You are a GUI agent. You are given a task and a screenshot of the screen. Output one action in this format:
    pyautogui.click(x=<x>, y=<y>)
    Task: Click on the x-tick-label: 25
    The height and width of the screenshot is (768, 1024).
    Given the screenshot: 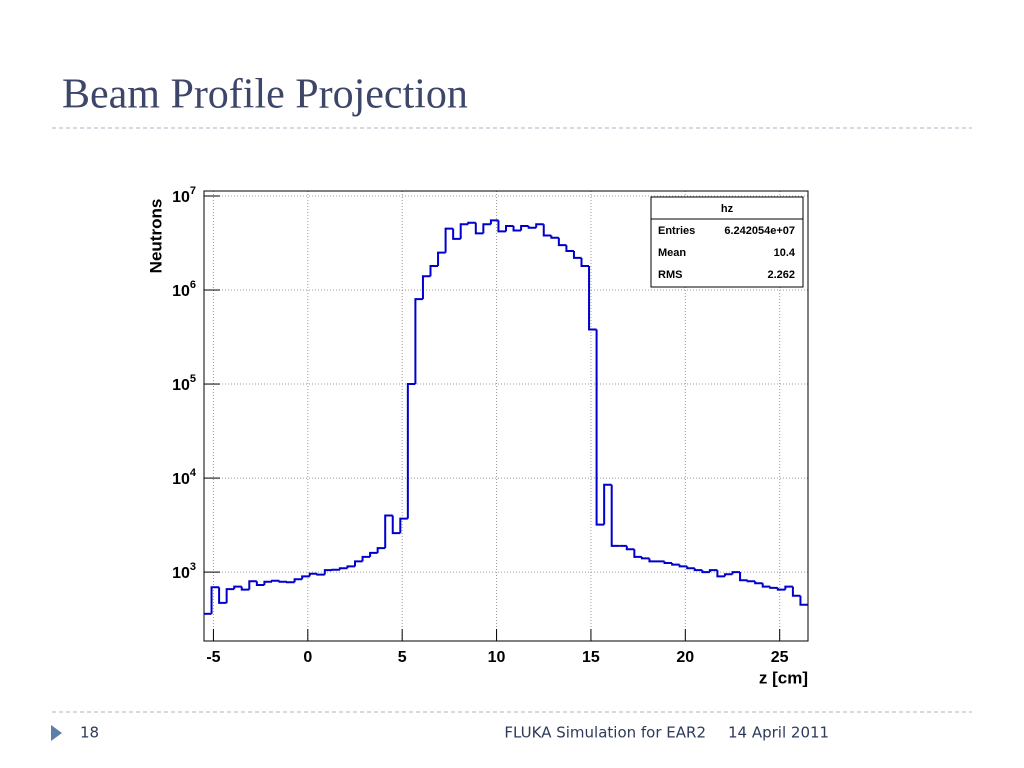 What is the action you would take?
    pyautogui.click(x=780, y=657)
    